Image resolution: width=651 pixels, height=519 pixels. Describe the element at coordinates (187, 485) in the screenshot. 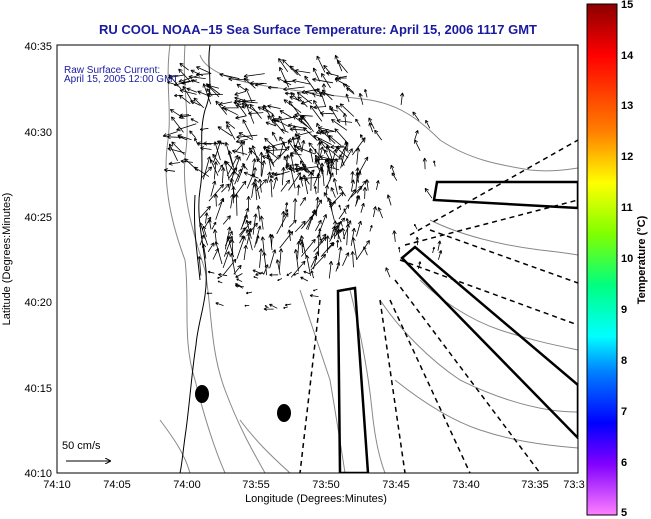

I see `x-tick-label: 74:00` at that location.